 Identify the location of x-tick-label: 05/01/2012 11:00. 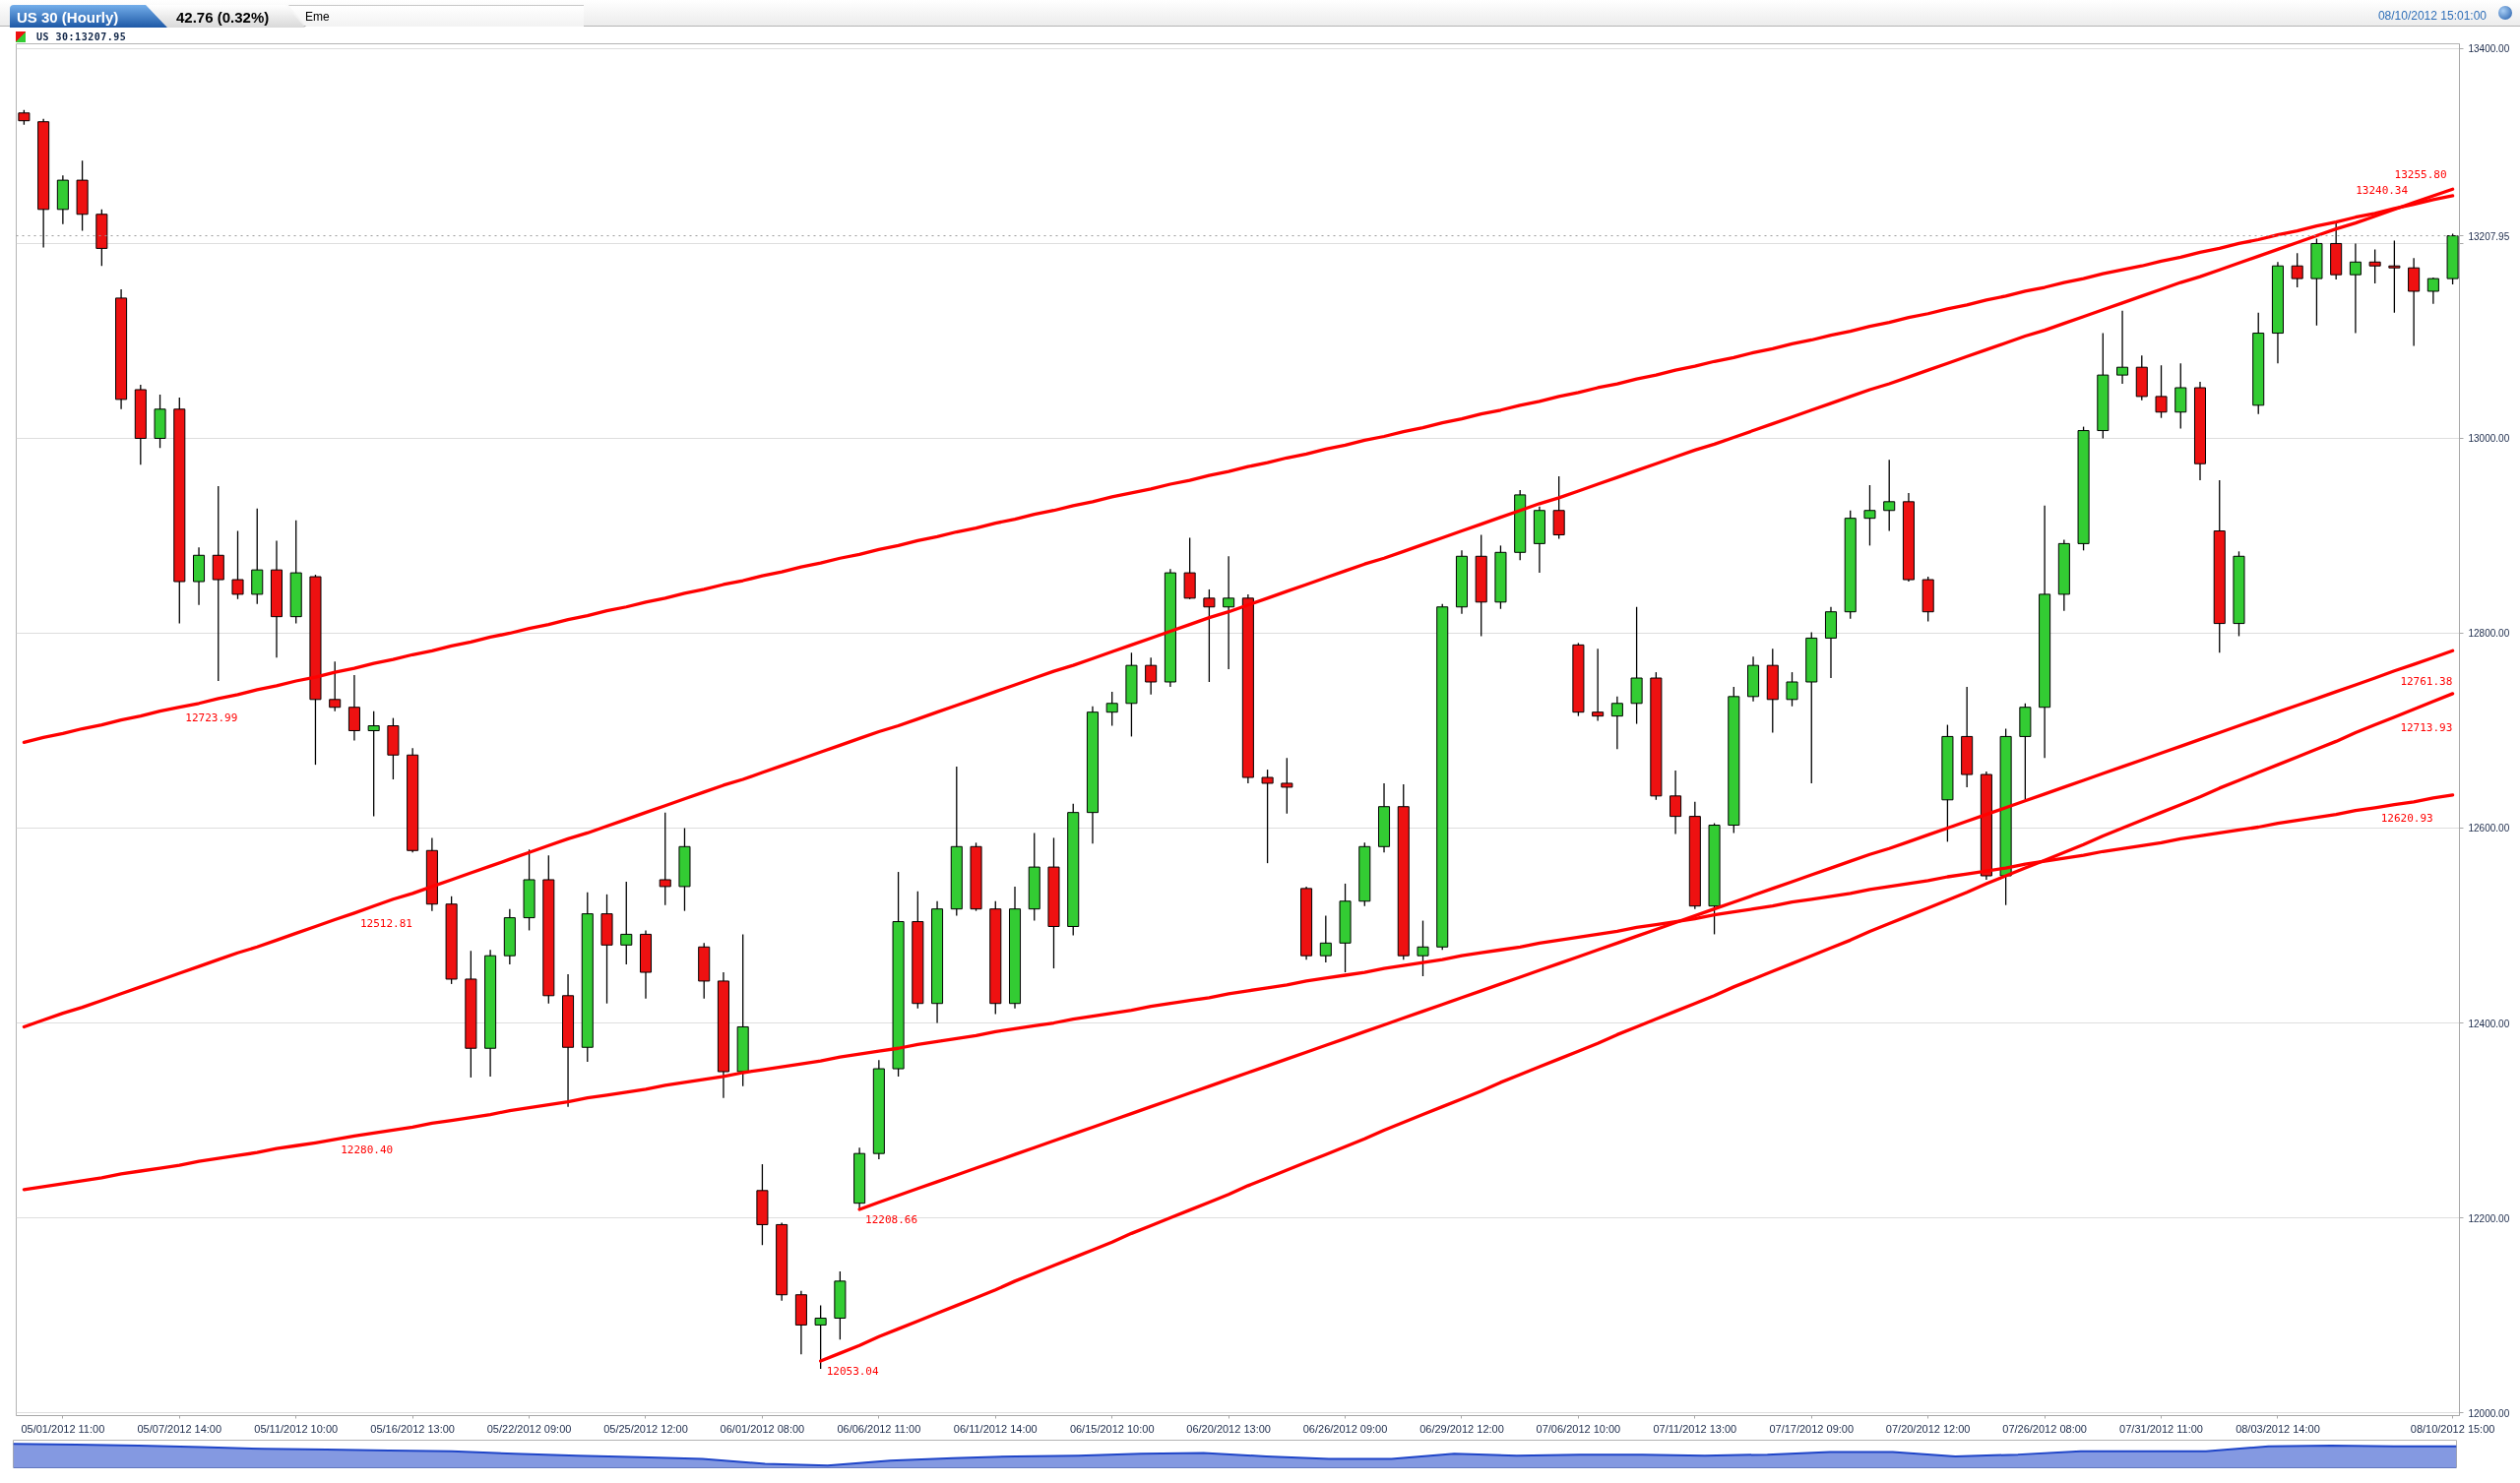
(63, 1428).